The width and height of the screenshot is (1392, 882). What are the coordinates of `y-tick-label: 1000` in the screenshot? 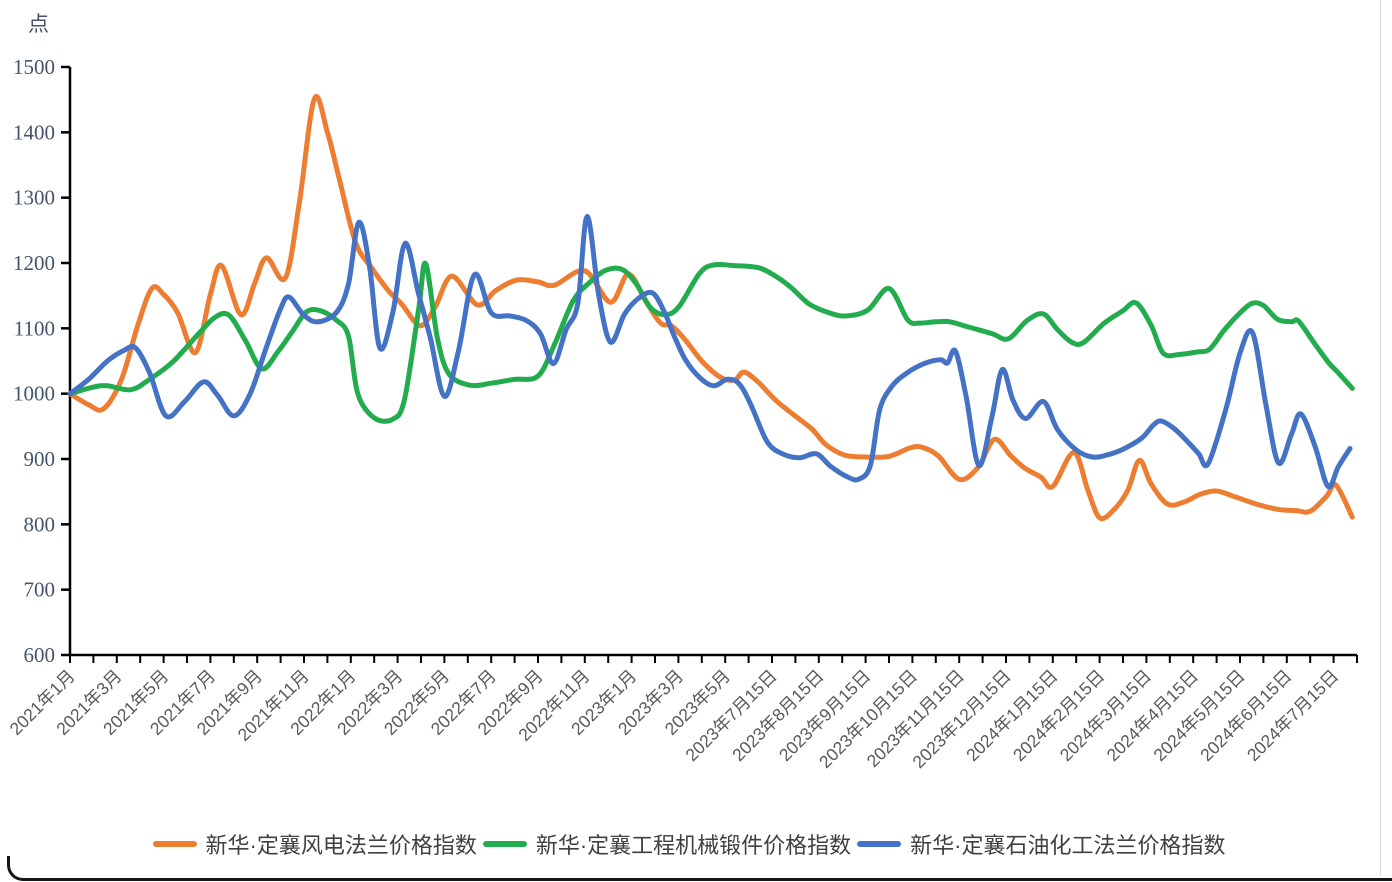 It's located at (34, 394).